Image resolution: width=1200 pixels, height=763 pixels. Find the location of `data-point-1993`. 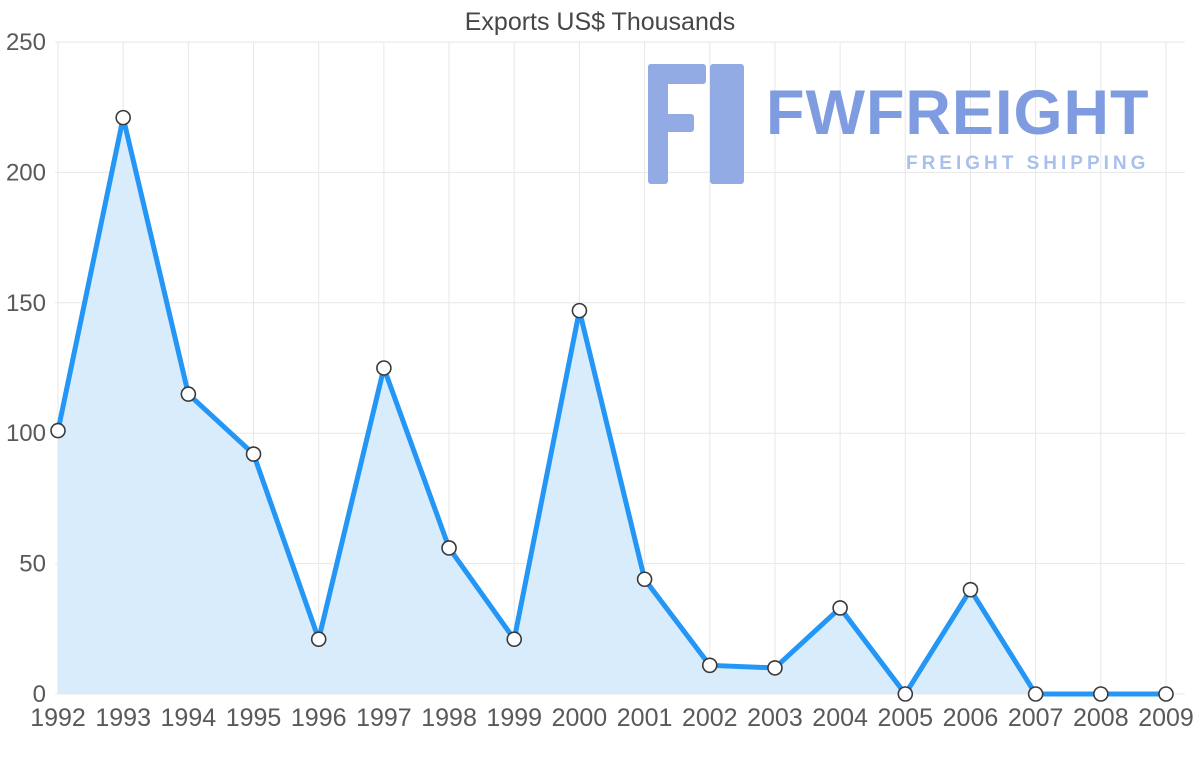

data-point-1993 is located at coordinates (123, 117).